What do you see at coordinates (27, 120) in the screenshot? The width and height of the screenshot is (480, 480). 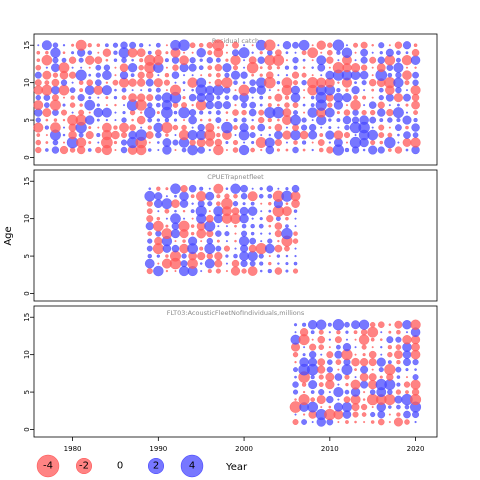 I see `y-tick-label: 5` at bounding box center [27, 120].